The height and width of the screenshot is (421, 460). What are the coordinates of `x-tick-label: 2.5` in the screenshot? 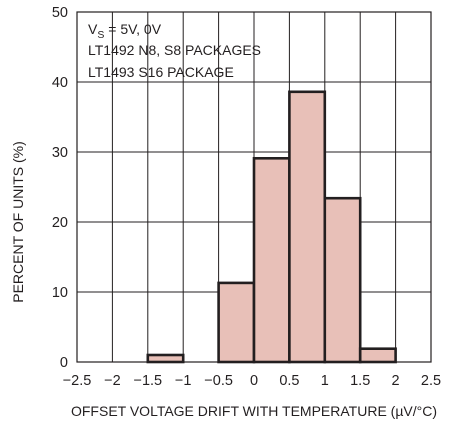 It's located at (431, 381).